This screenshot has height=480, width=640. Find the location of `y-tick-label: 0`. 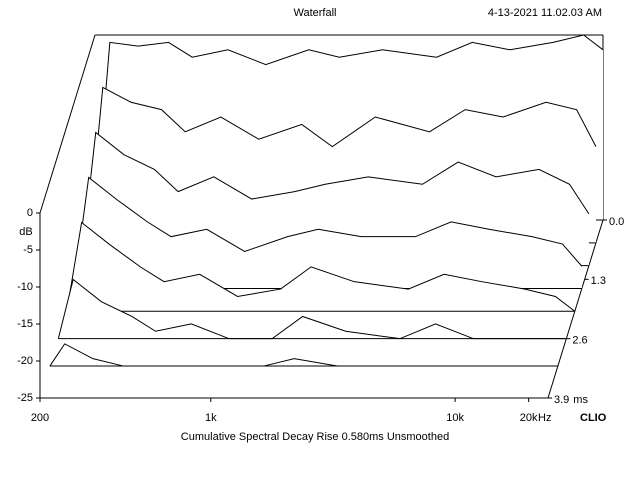

y-tick-label: 0 is located at coordinates (30, 213).